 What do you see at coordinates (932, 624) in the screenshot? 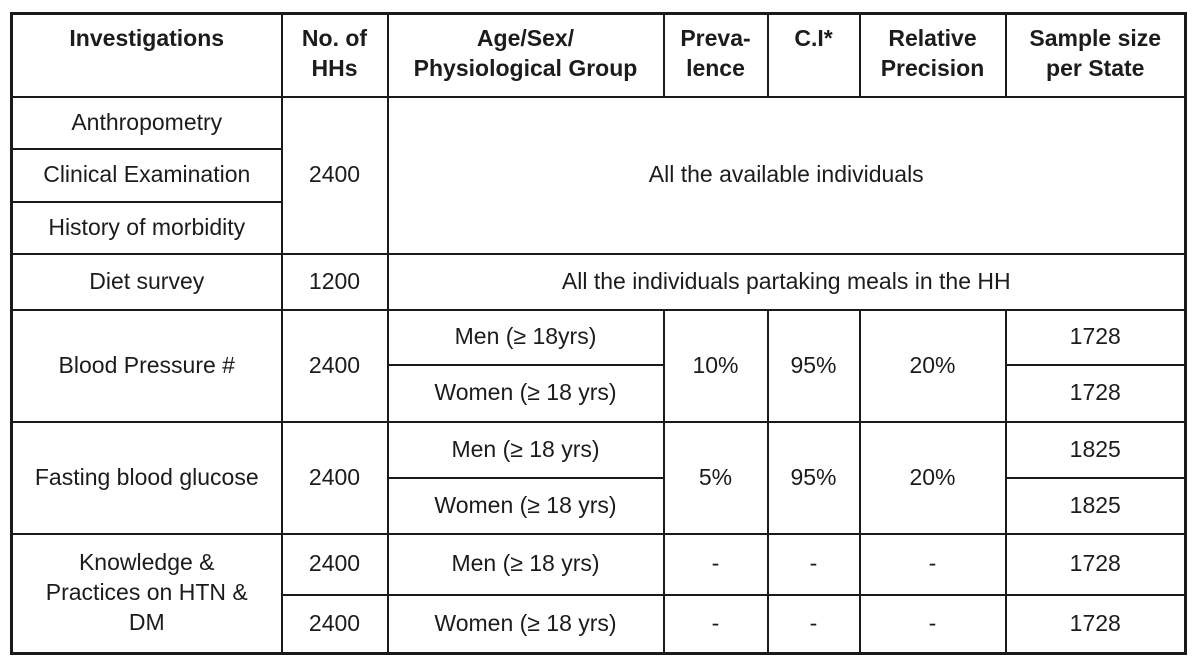
I see `cell-precision-knowledge-women: -` at bounding box center [932, 624].